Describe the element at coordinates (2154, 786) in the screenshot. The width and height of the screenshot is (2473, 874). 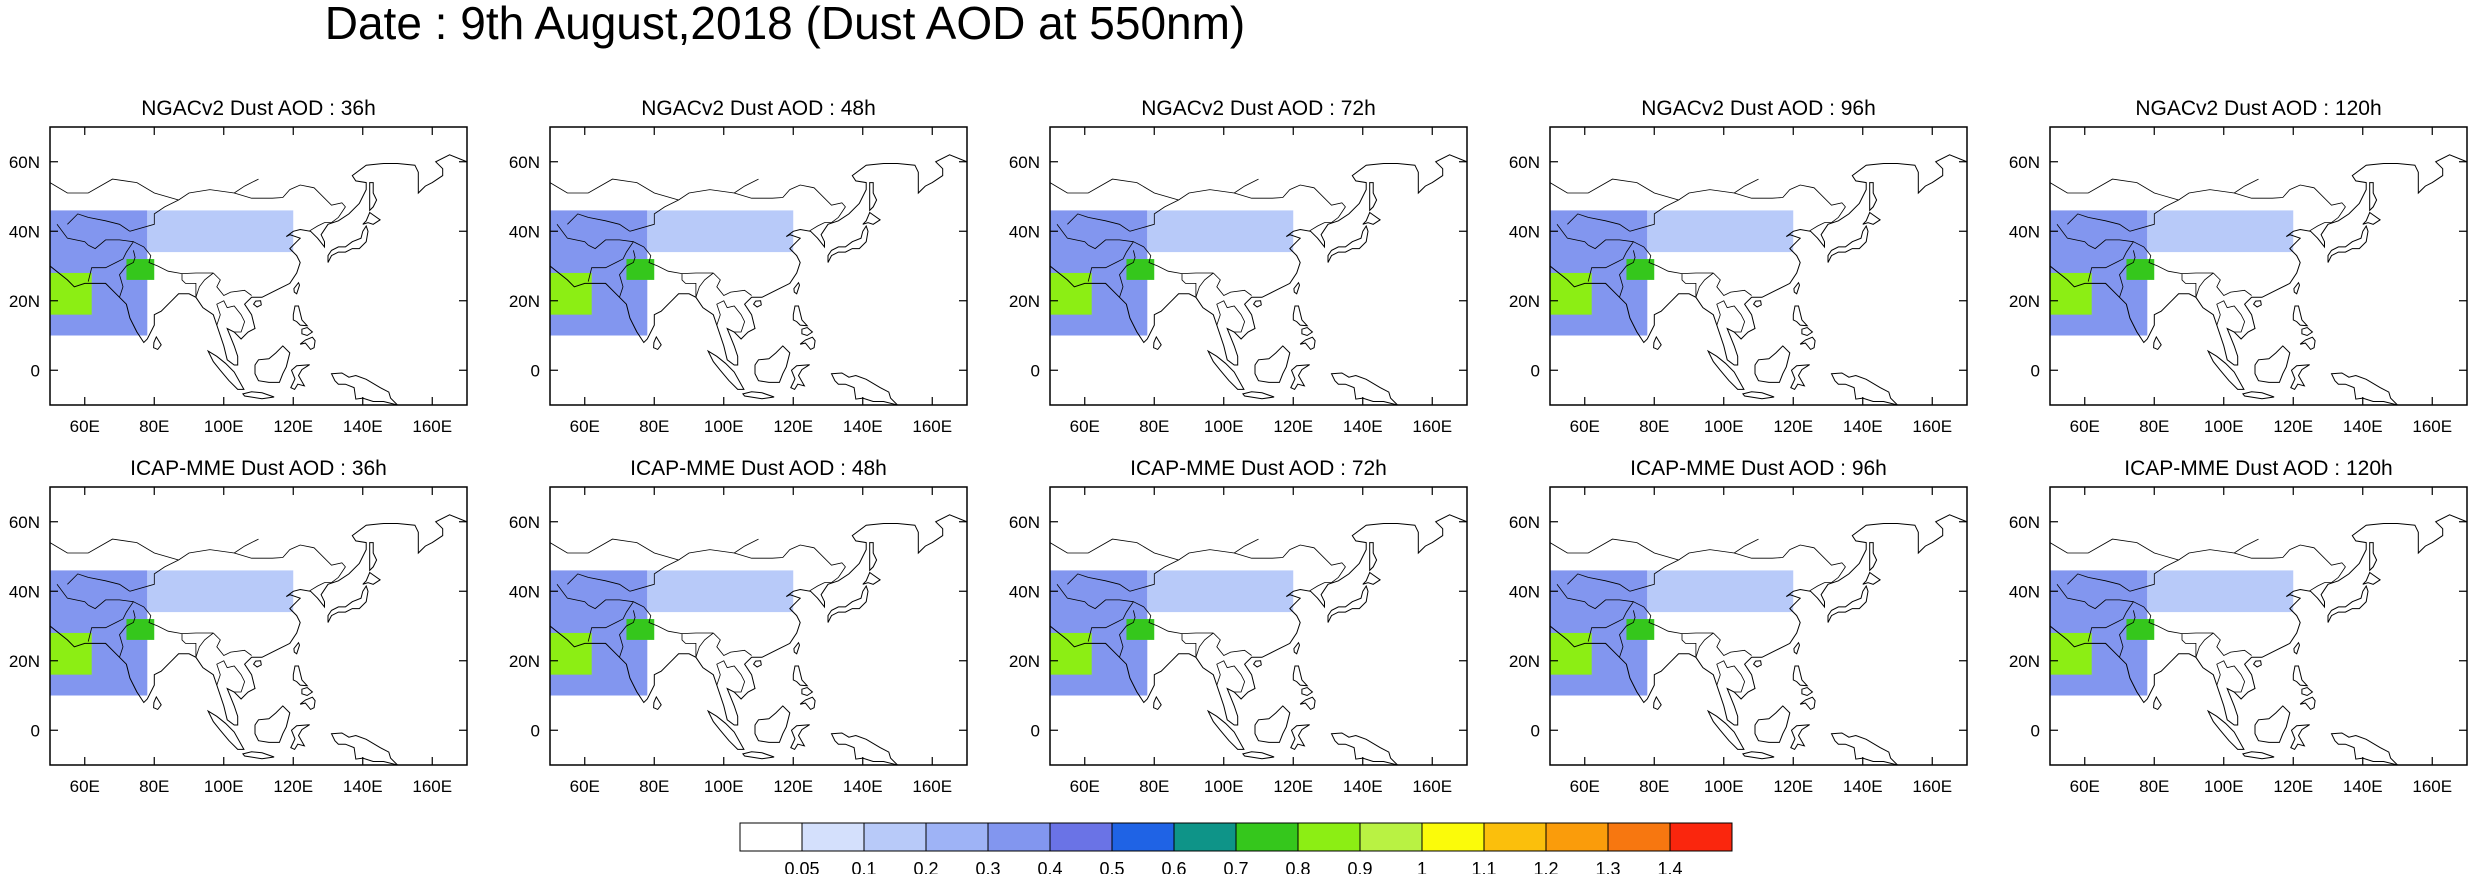
I see `lon-tick-label: 80E` at that location.